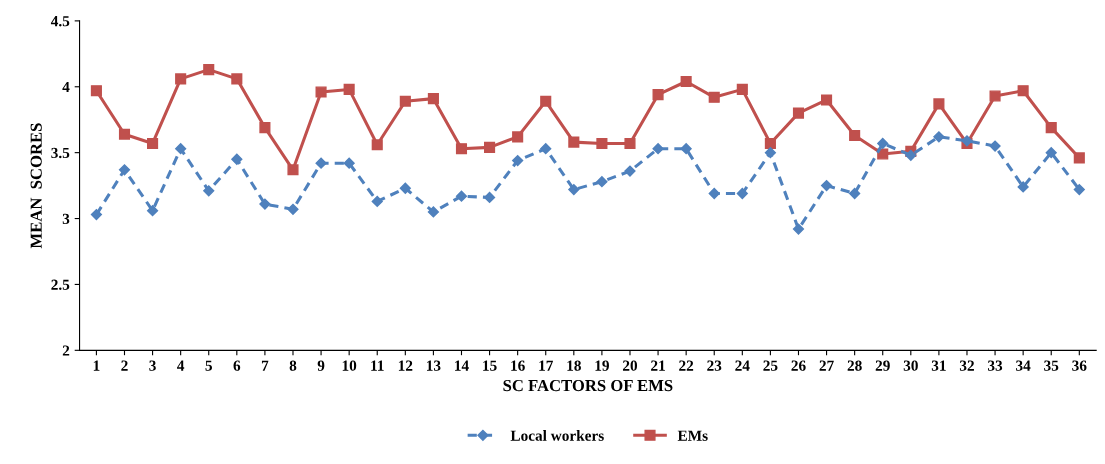 This screenshot has height=464, width=1105. What do you see at coordinates (237, 365) in the screenshot?
I see `x-tick-label: 6` at bounding box center [237, 365].